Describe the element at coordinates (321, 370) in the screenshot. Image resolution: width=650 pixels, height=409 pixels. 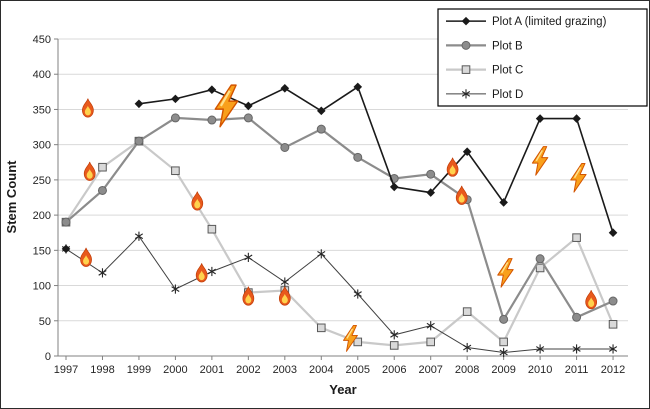
I see `x-tick-label: 2004` at that location.